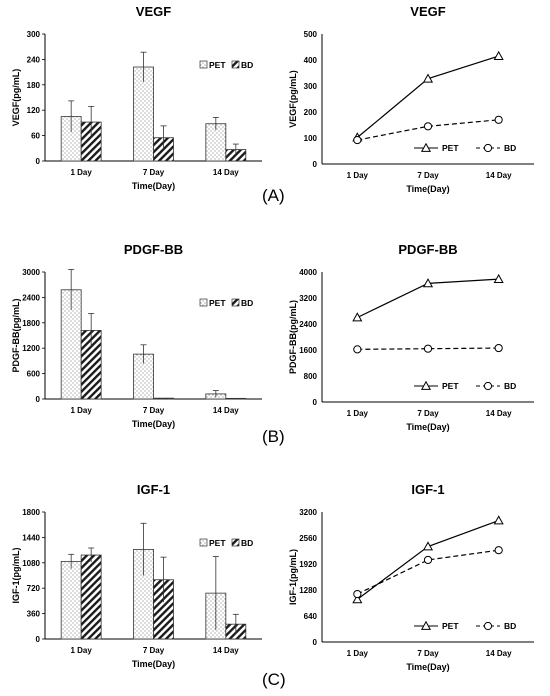 Image resolution: width=550 pixels, height=696 pixels. I want to click on y-tick-label: 1440, so click(31, 537).